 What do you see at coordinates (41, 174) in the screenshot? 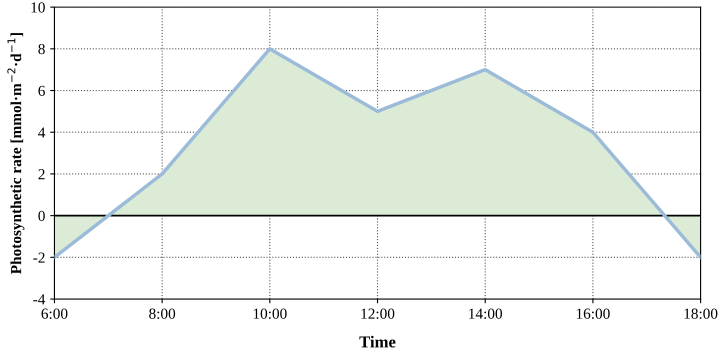
I see `y-tick-label: 2` at bounding box center [41, 174].